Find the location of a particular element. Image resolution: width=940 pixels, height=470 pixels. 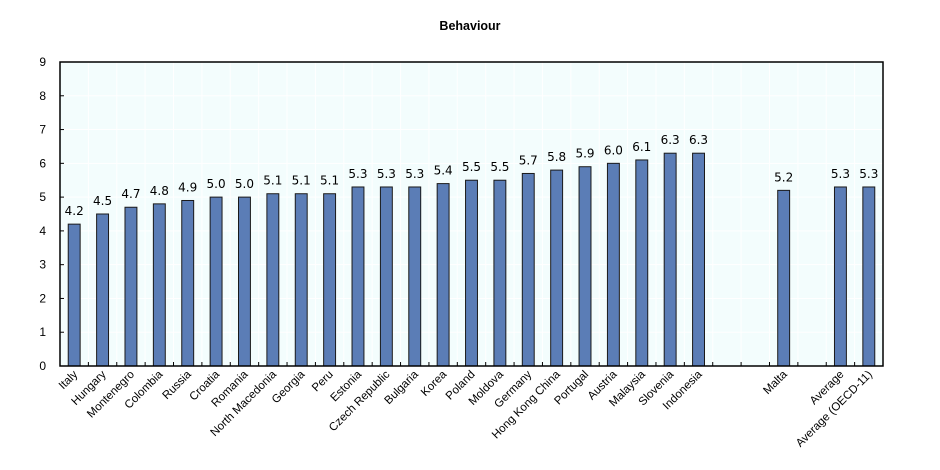

x-category-label: Peru is located at coordinates (323, 382).